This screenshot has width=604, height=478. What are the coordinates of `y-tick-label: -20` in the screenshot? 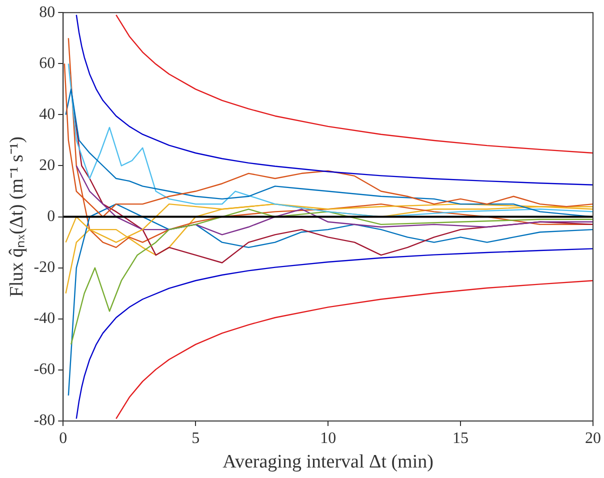 It's located at (45, 267).